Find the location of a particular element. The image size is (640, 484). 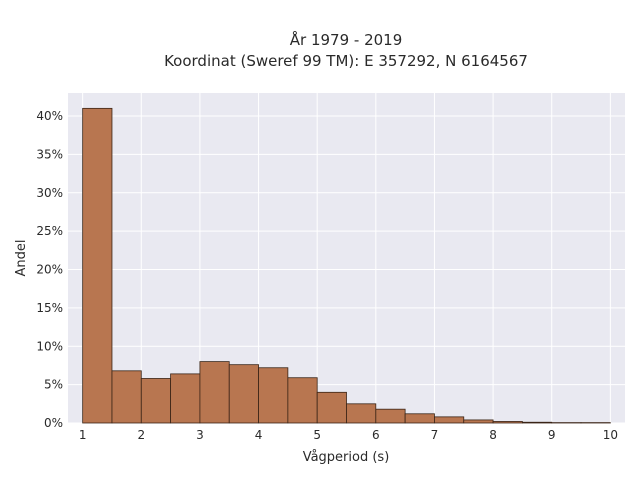

y-tick-label: 5% is located at coordinates (53, 385).